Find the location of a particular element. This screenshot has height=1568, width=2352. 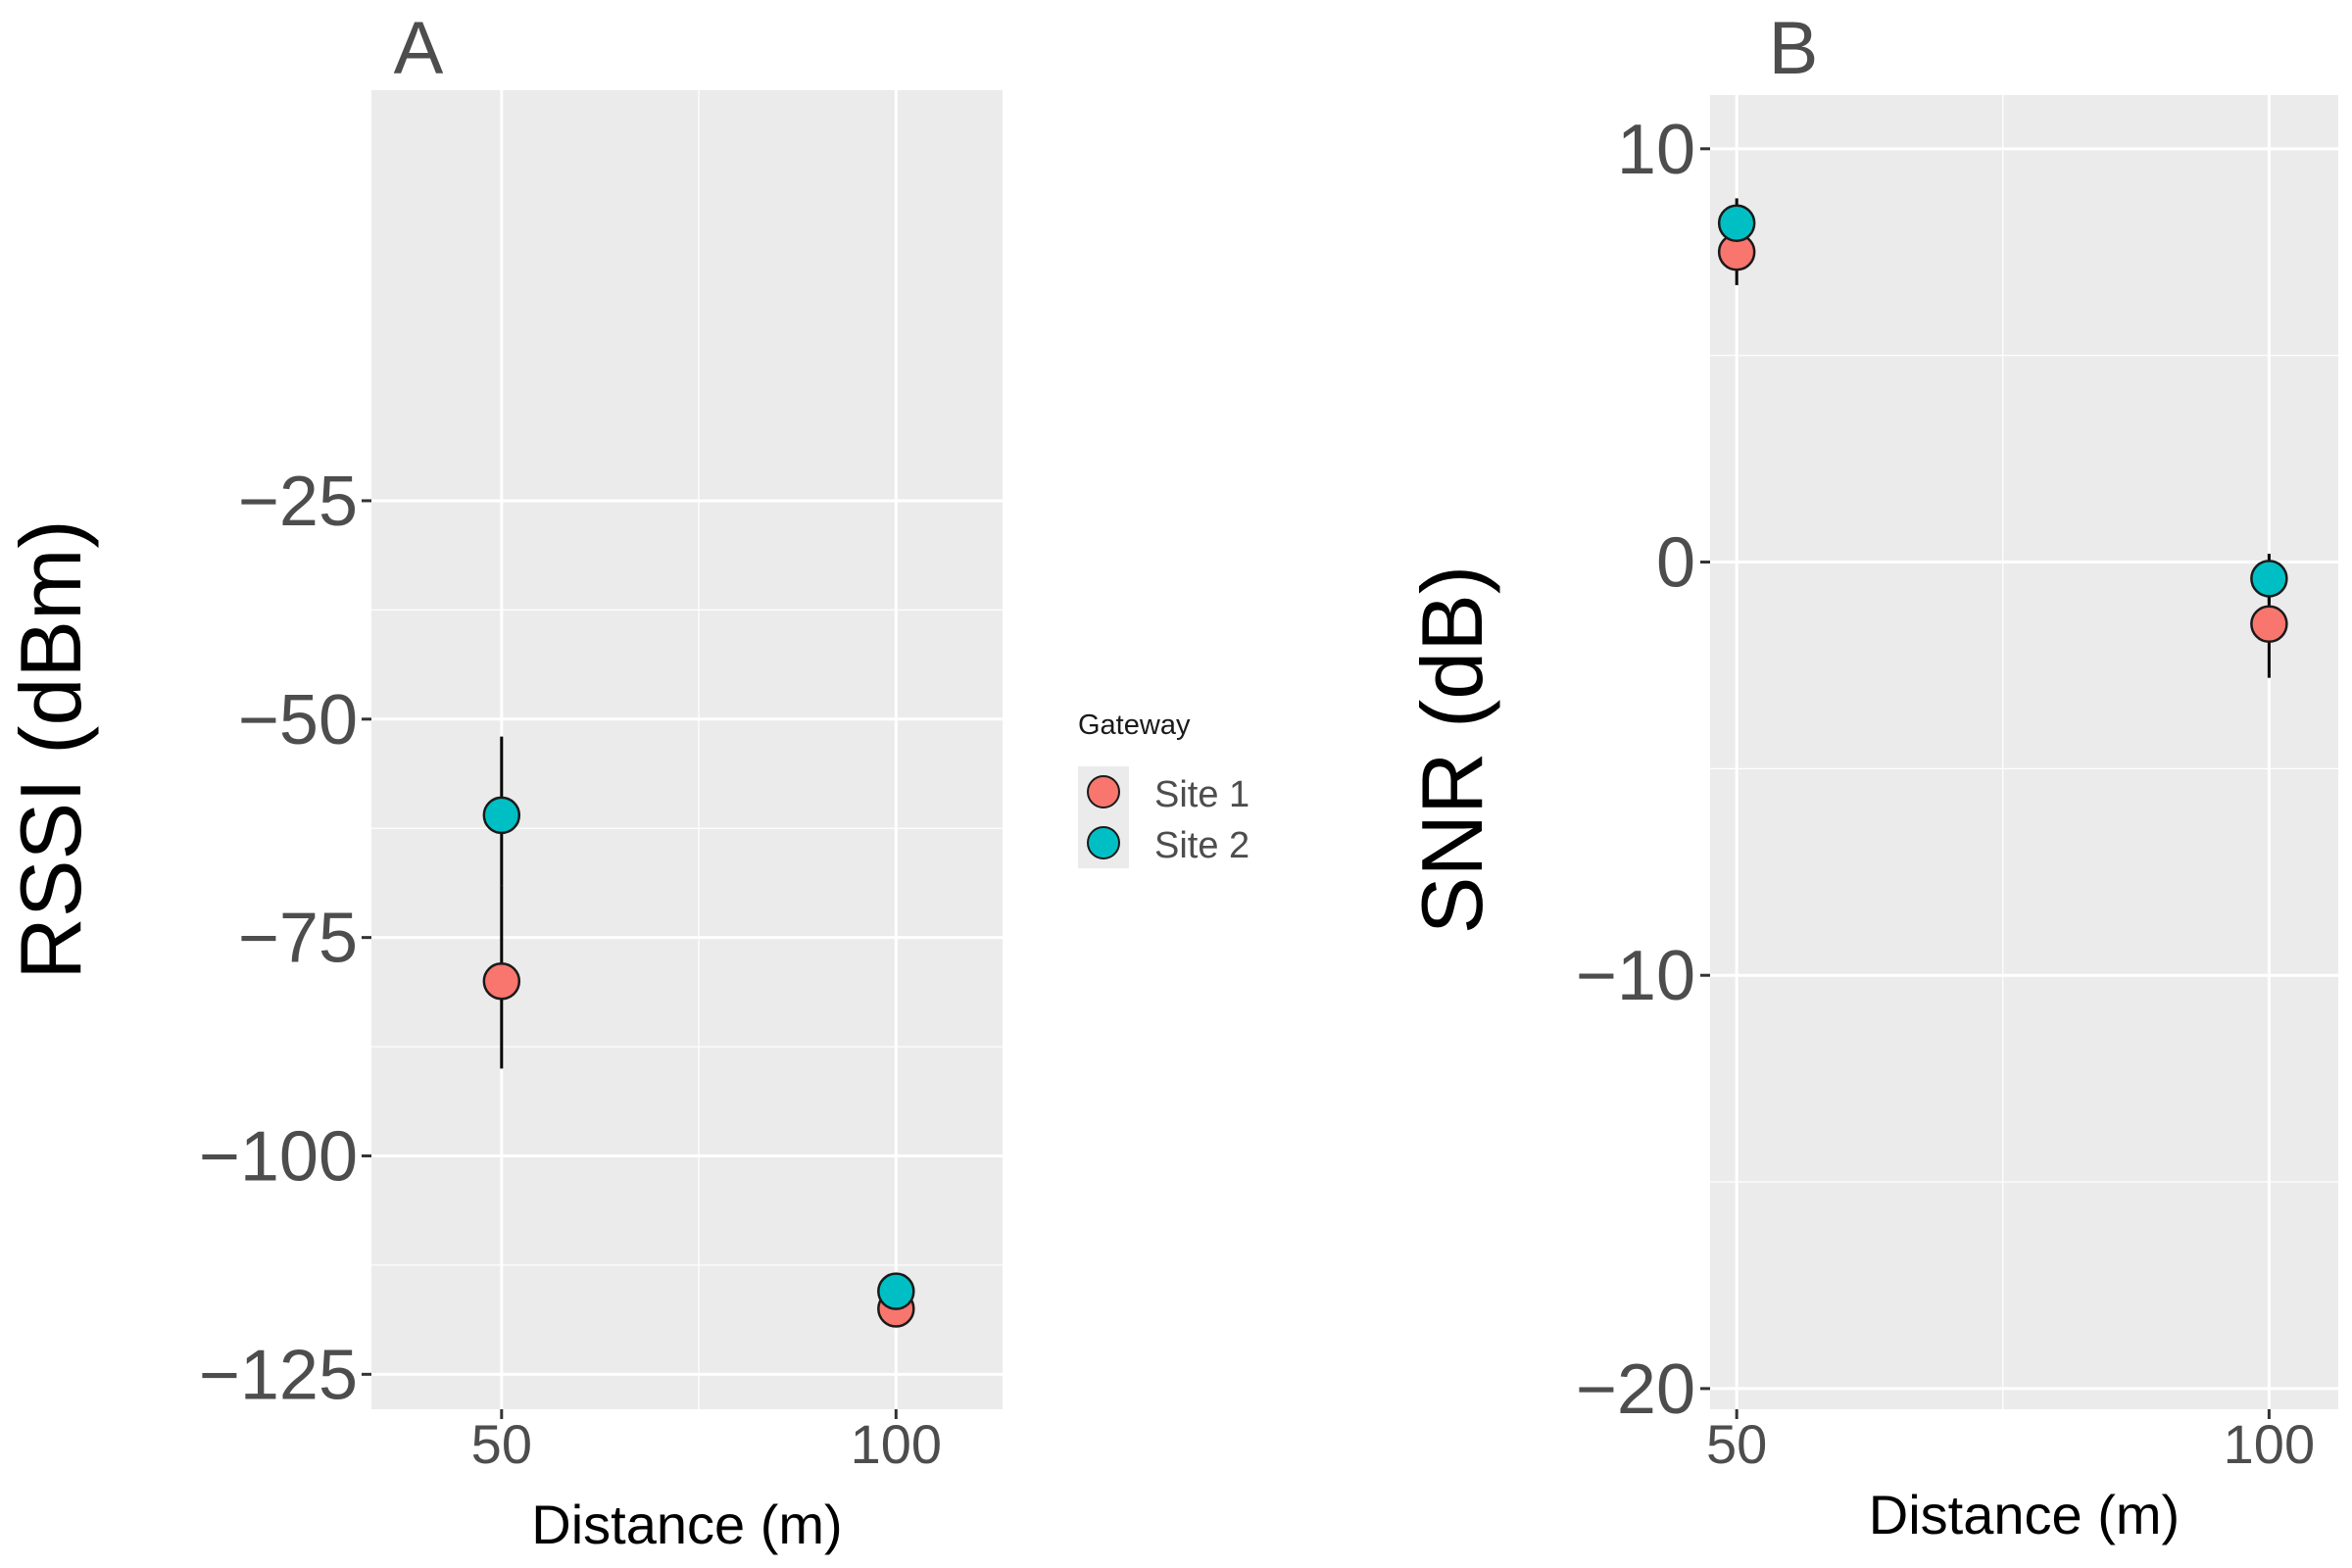

panel-label: B is located at coordinates (1794, 48).